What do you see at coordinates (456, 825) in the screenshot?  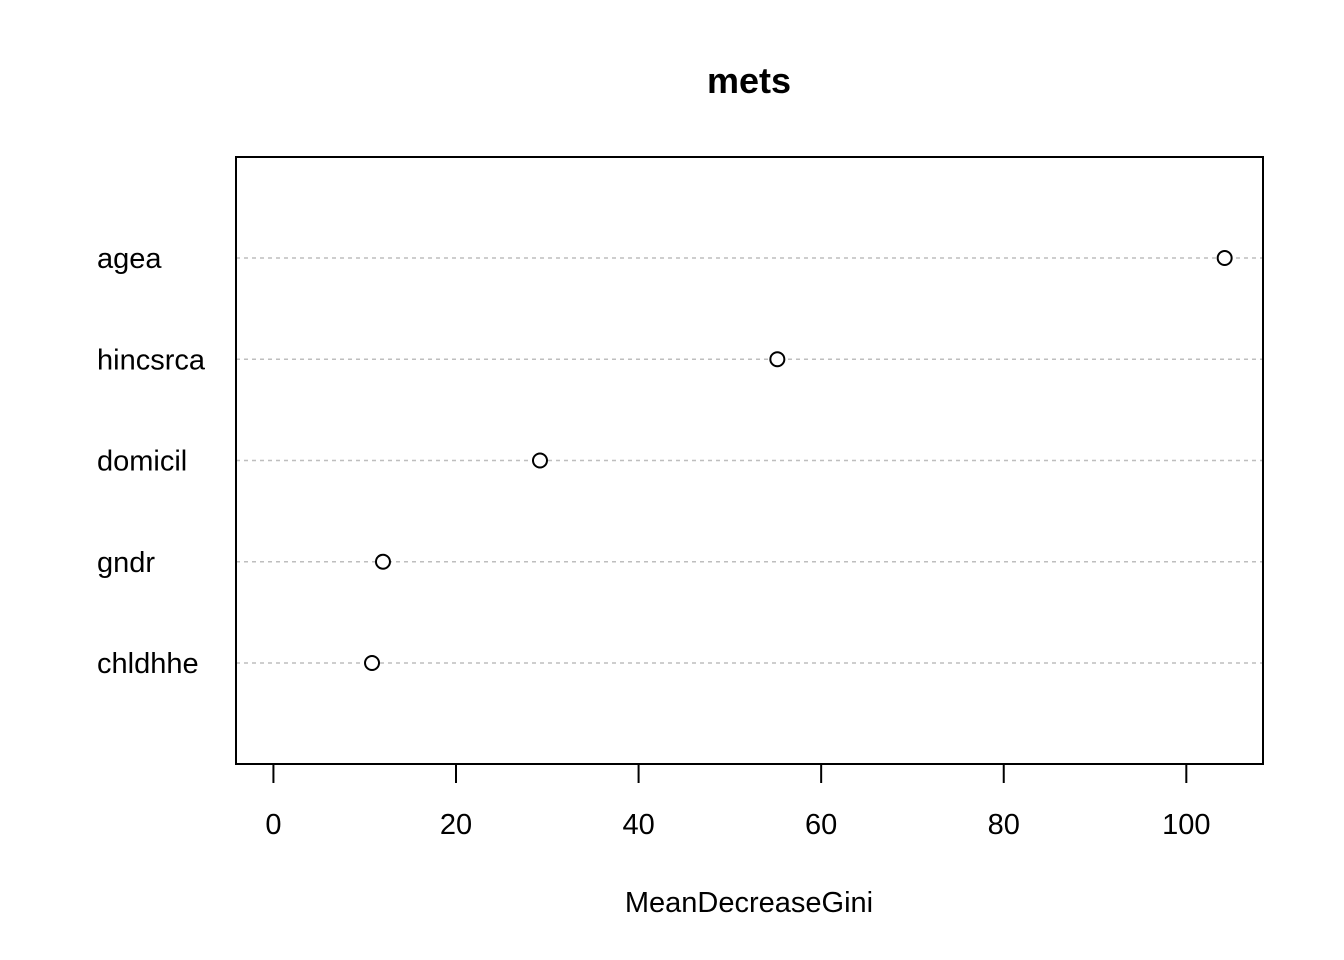 I see `x-tick-label: 20` at bounding box center [456, 825].